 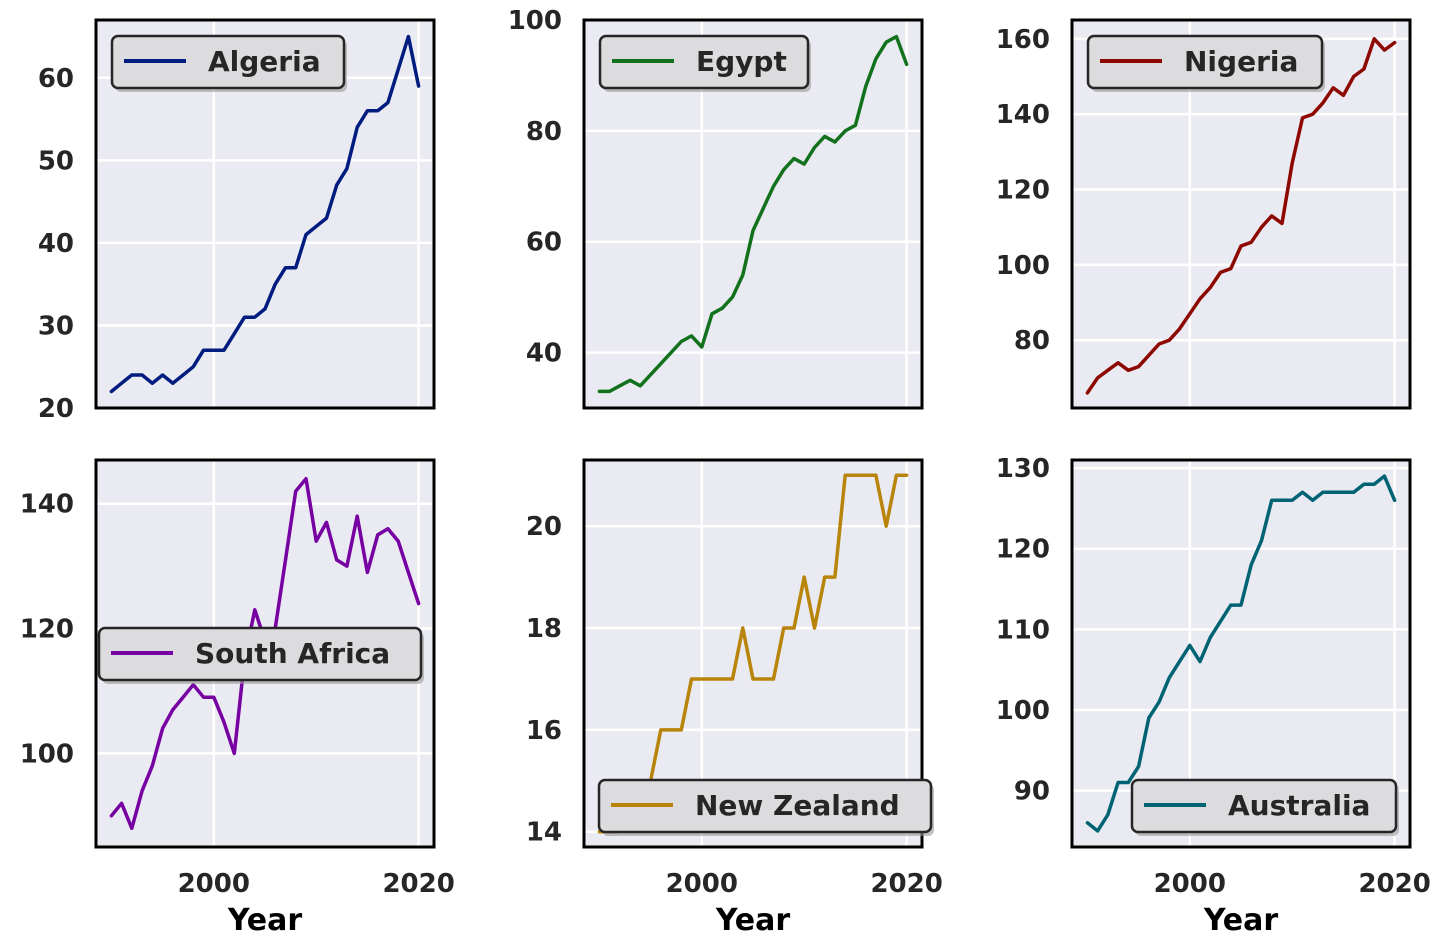 I want to click on legend: Egypt, so click(x=704, y=63).